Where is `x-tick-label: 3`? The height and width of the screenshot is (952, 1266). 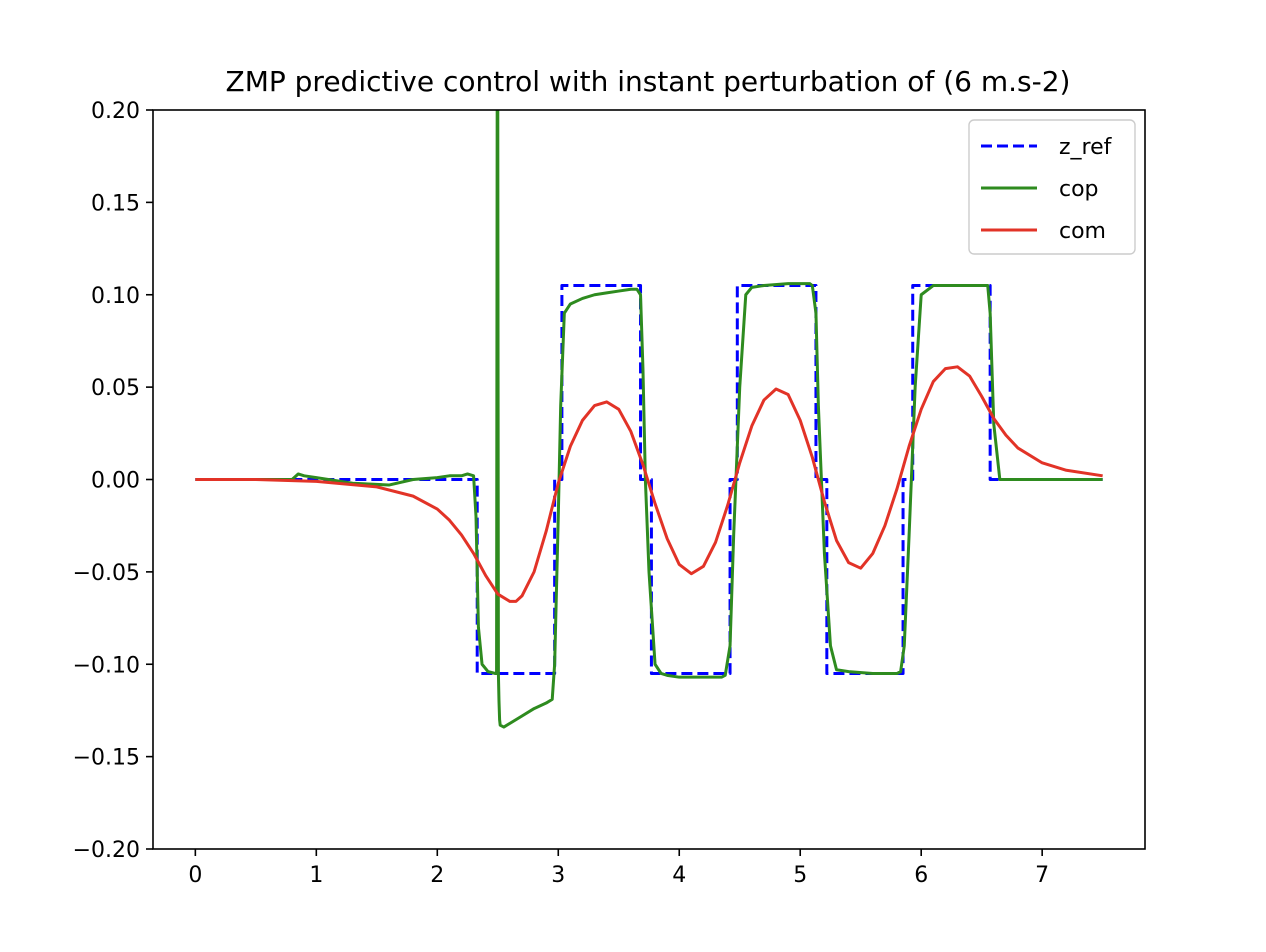
x-tick-label: 3 is located at coordinates (558, 875).